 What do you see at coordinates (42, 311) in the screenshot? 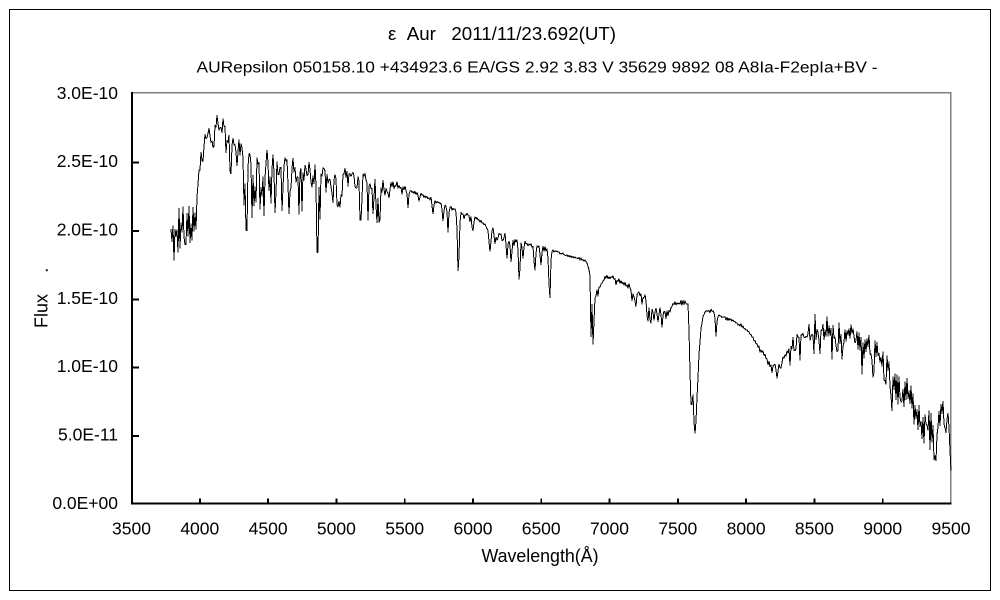
I see `svg-text: Flux` at bounding box center [42, 311].